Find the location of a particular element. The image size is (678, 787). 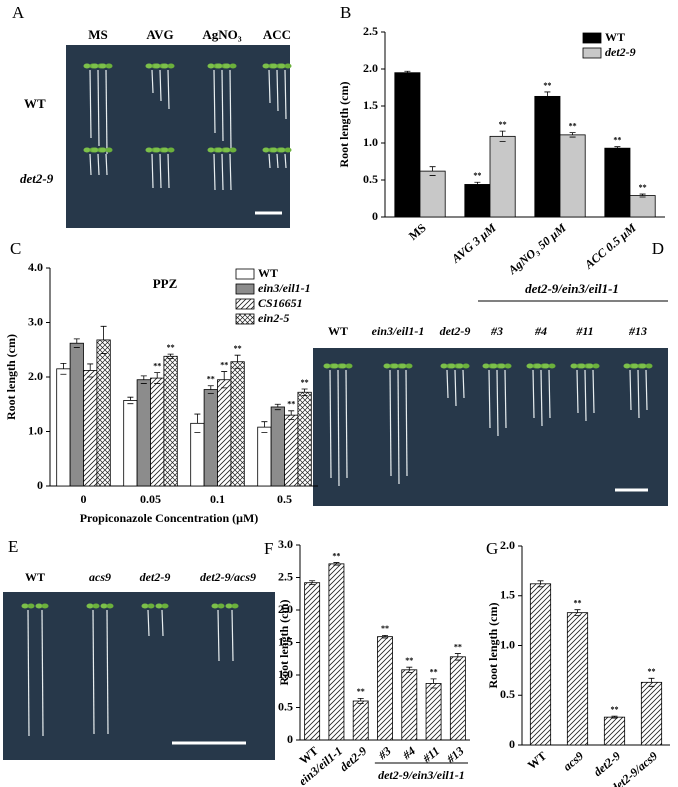

x-tick-label: WT is located at coordinates (537, 761).